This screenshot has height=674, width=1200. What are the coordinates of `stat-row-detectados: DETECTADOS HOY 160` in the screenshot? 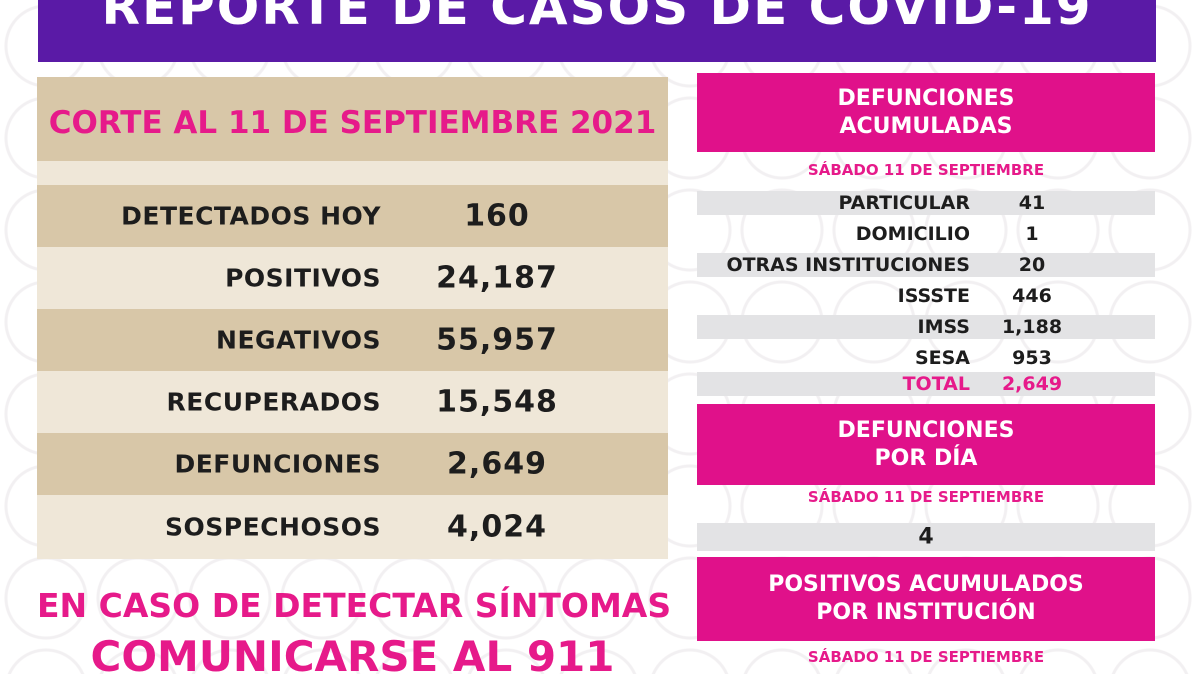 It's located at (352, 216).